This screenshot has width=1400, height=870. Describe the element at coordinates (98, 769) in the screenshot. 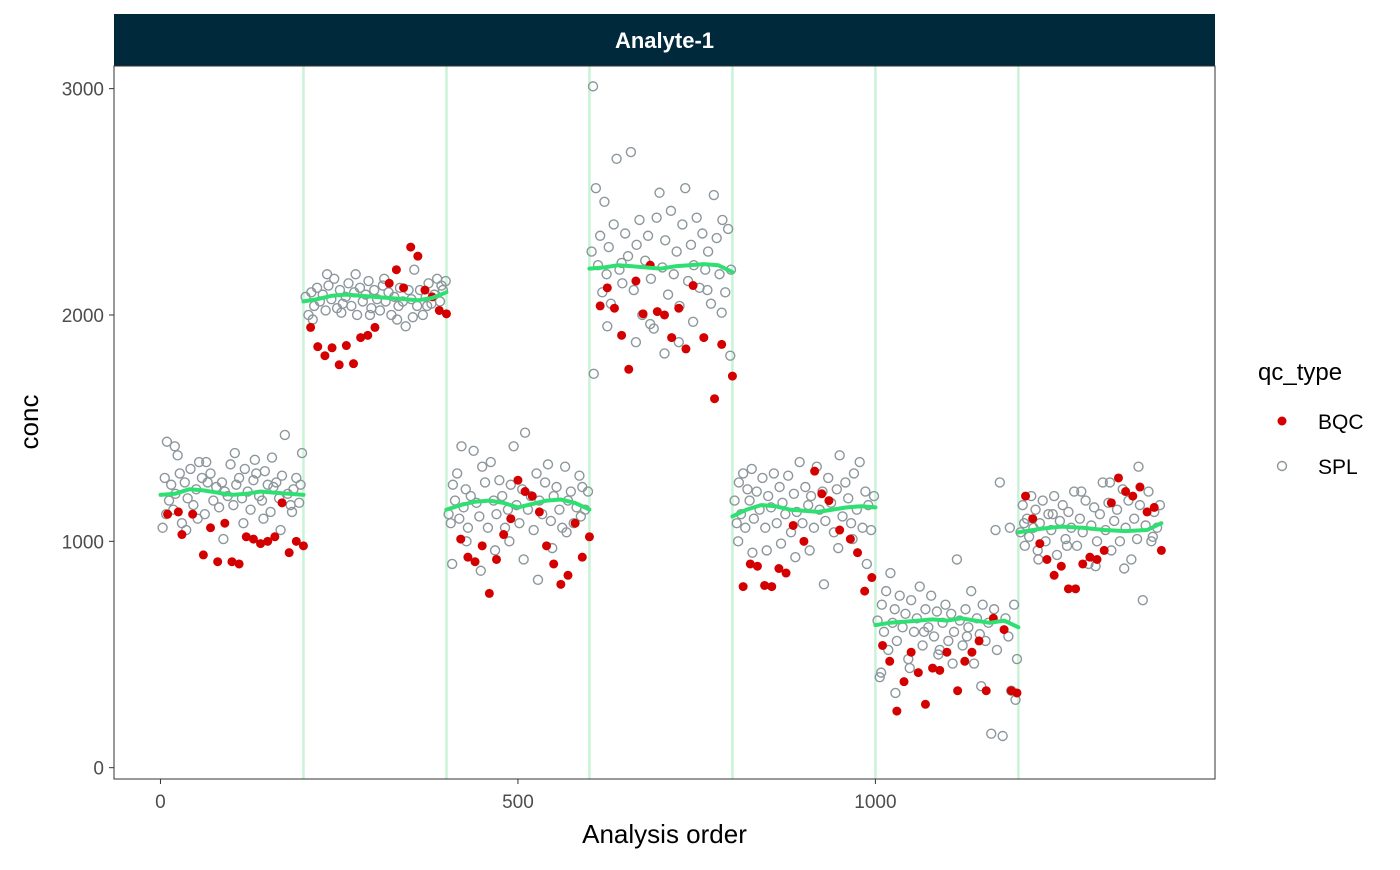

I see `y-tick-label: 0` at that location.